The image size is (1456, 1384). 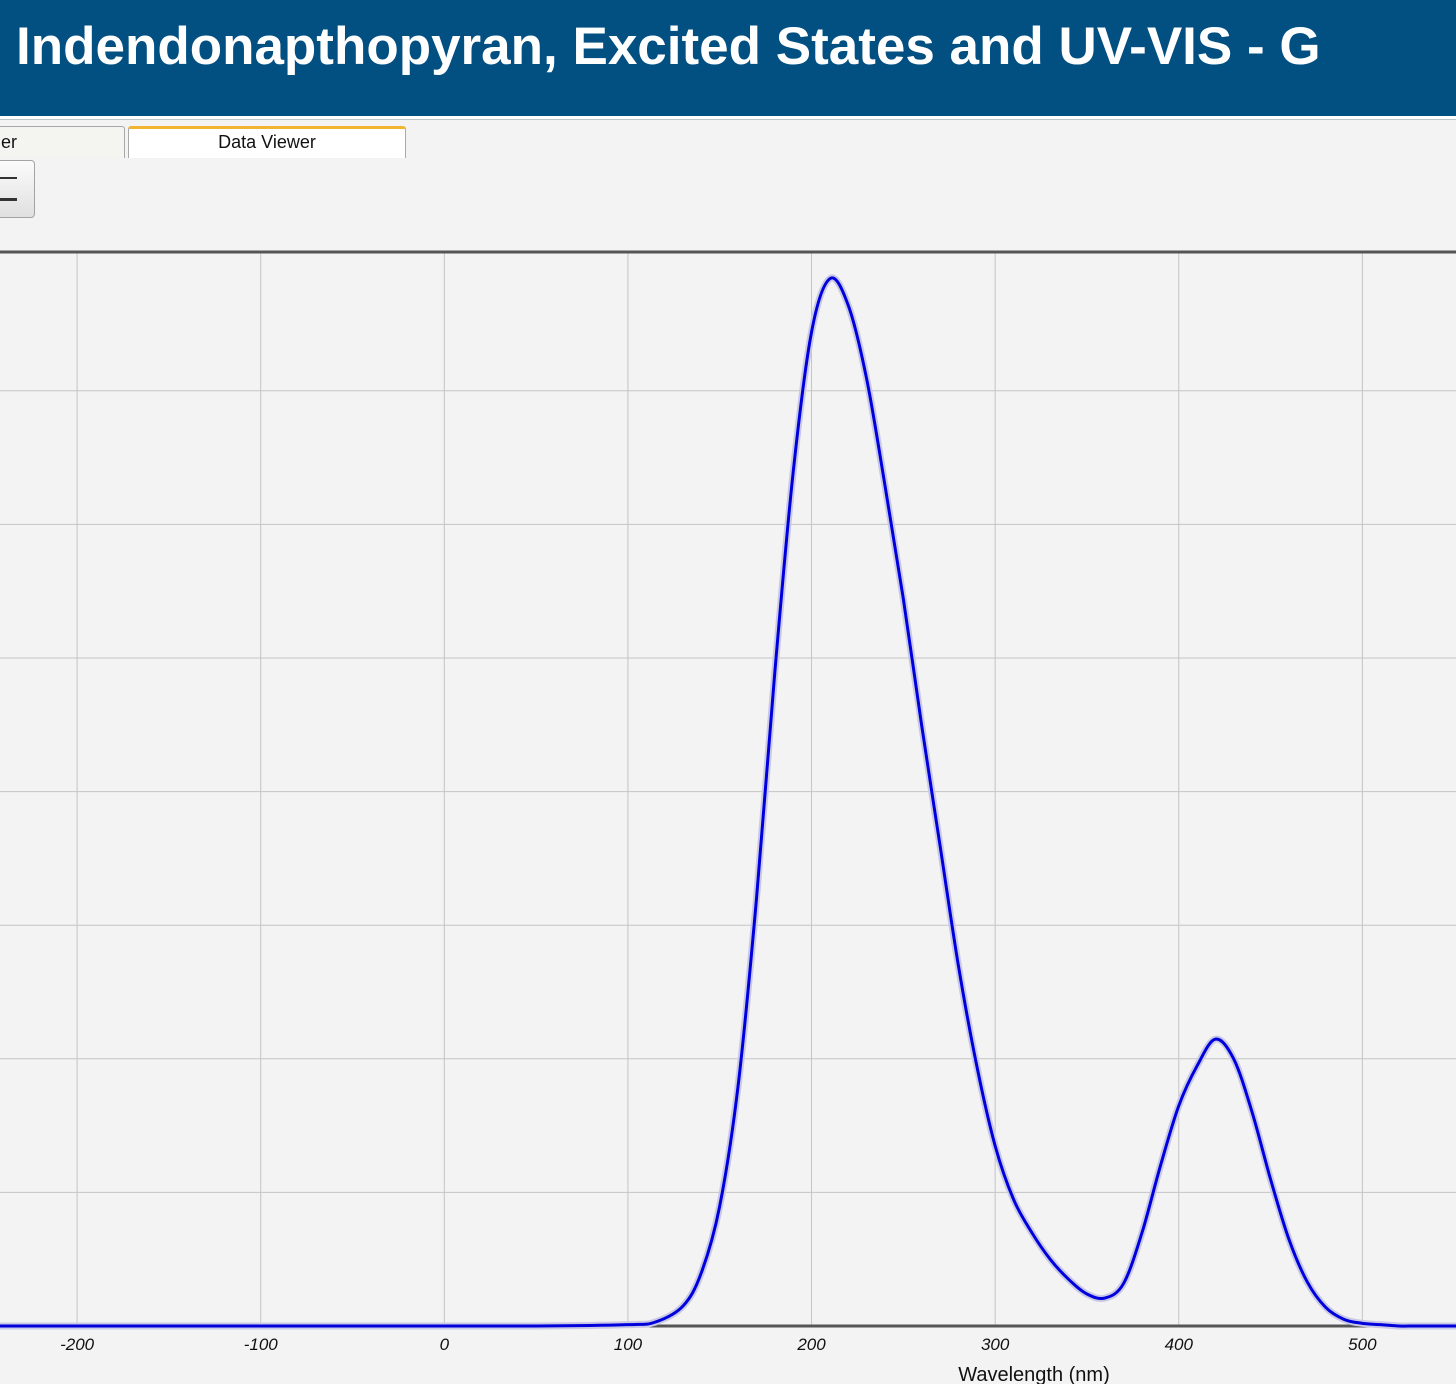 What do you see at coordinates (1362, 1344) in the screenshot?
I see `x-tick-label: 500` at bounding box center [1362, 1344].